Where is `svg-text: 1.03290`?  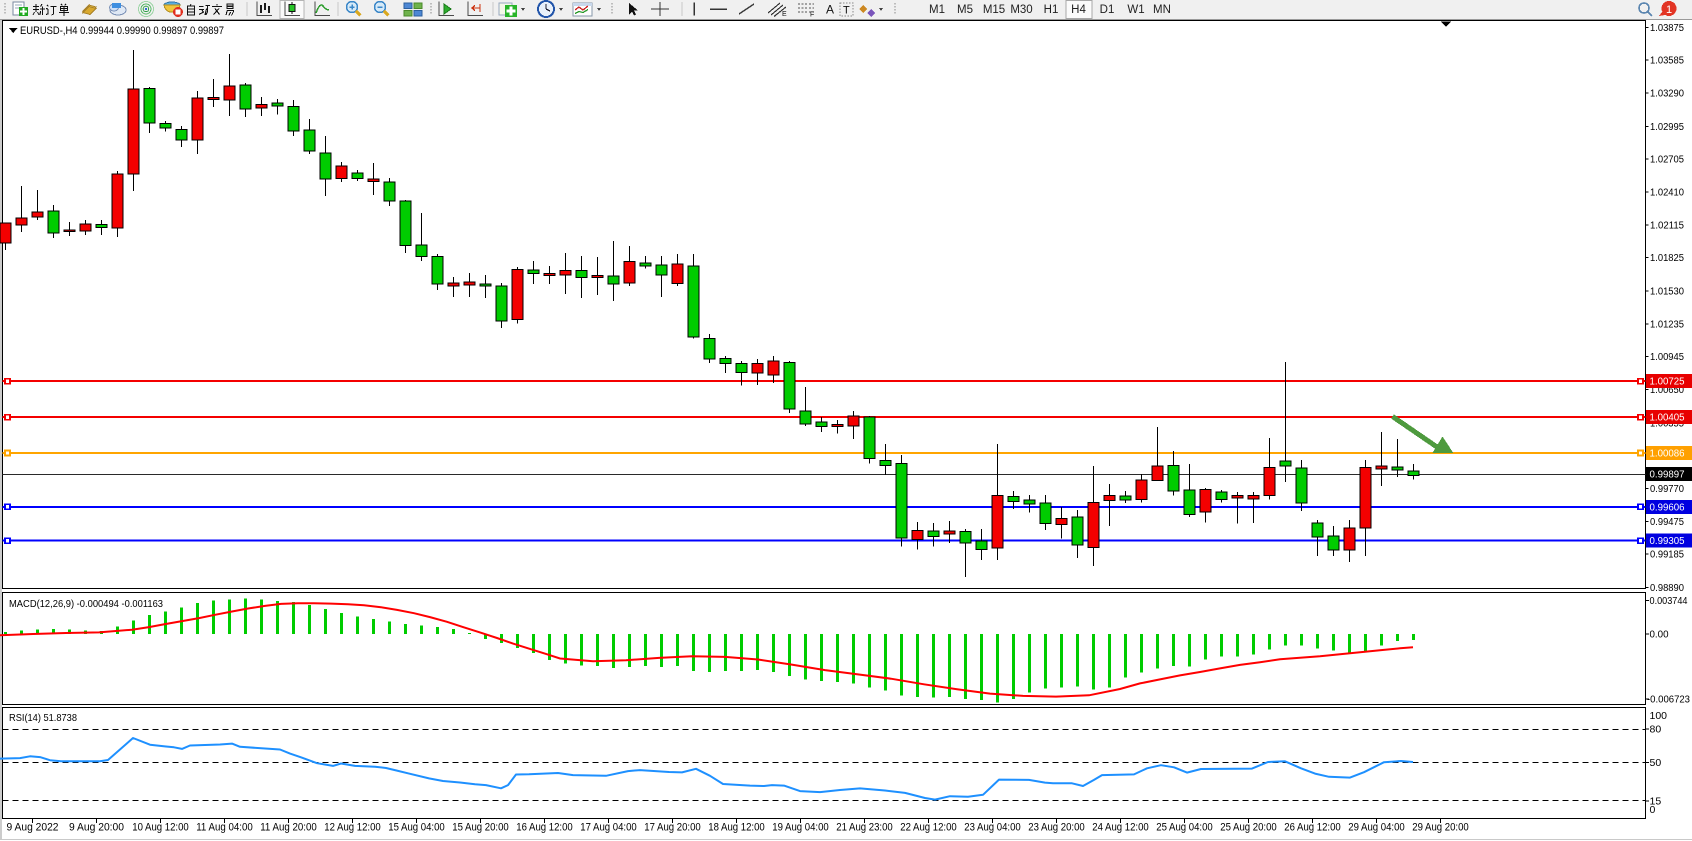
svg-text: 1.03290 is located at coordinates (1667, 94).